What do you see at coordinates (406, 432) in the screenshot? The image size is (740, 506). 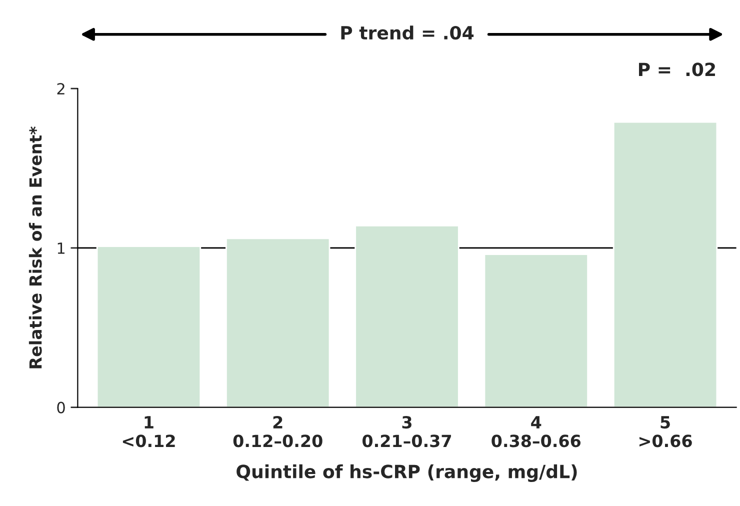 I see `x-tick-label: 3 0.21–0.37` at bounding box center [406, 432].